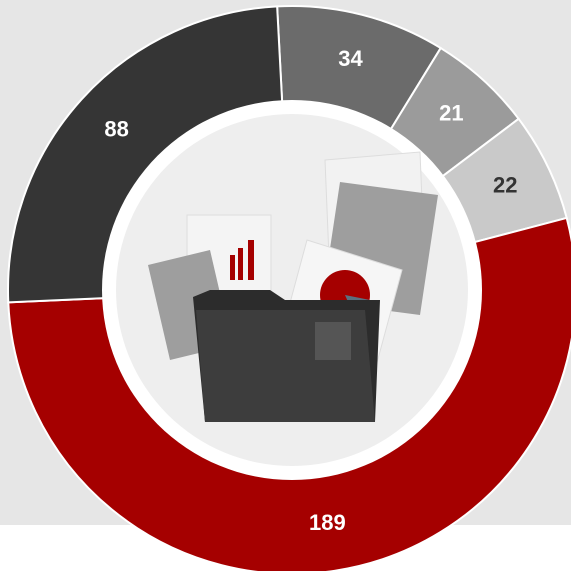  What do you see at coordinates (451, 112) in the screenshot?
I see `value-label: 21` at bounding box center [451, 112].